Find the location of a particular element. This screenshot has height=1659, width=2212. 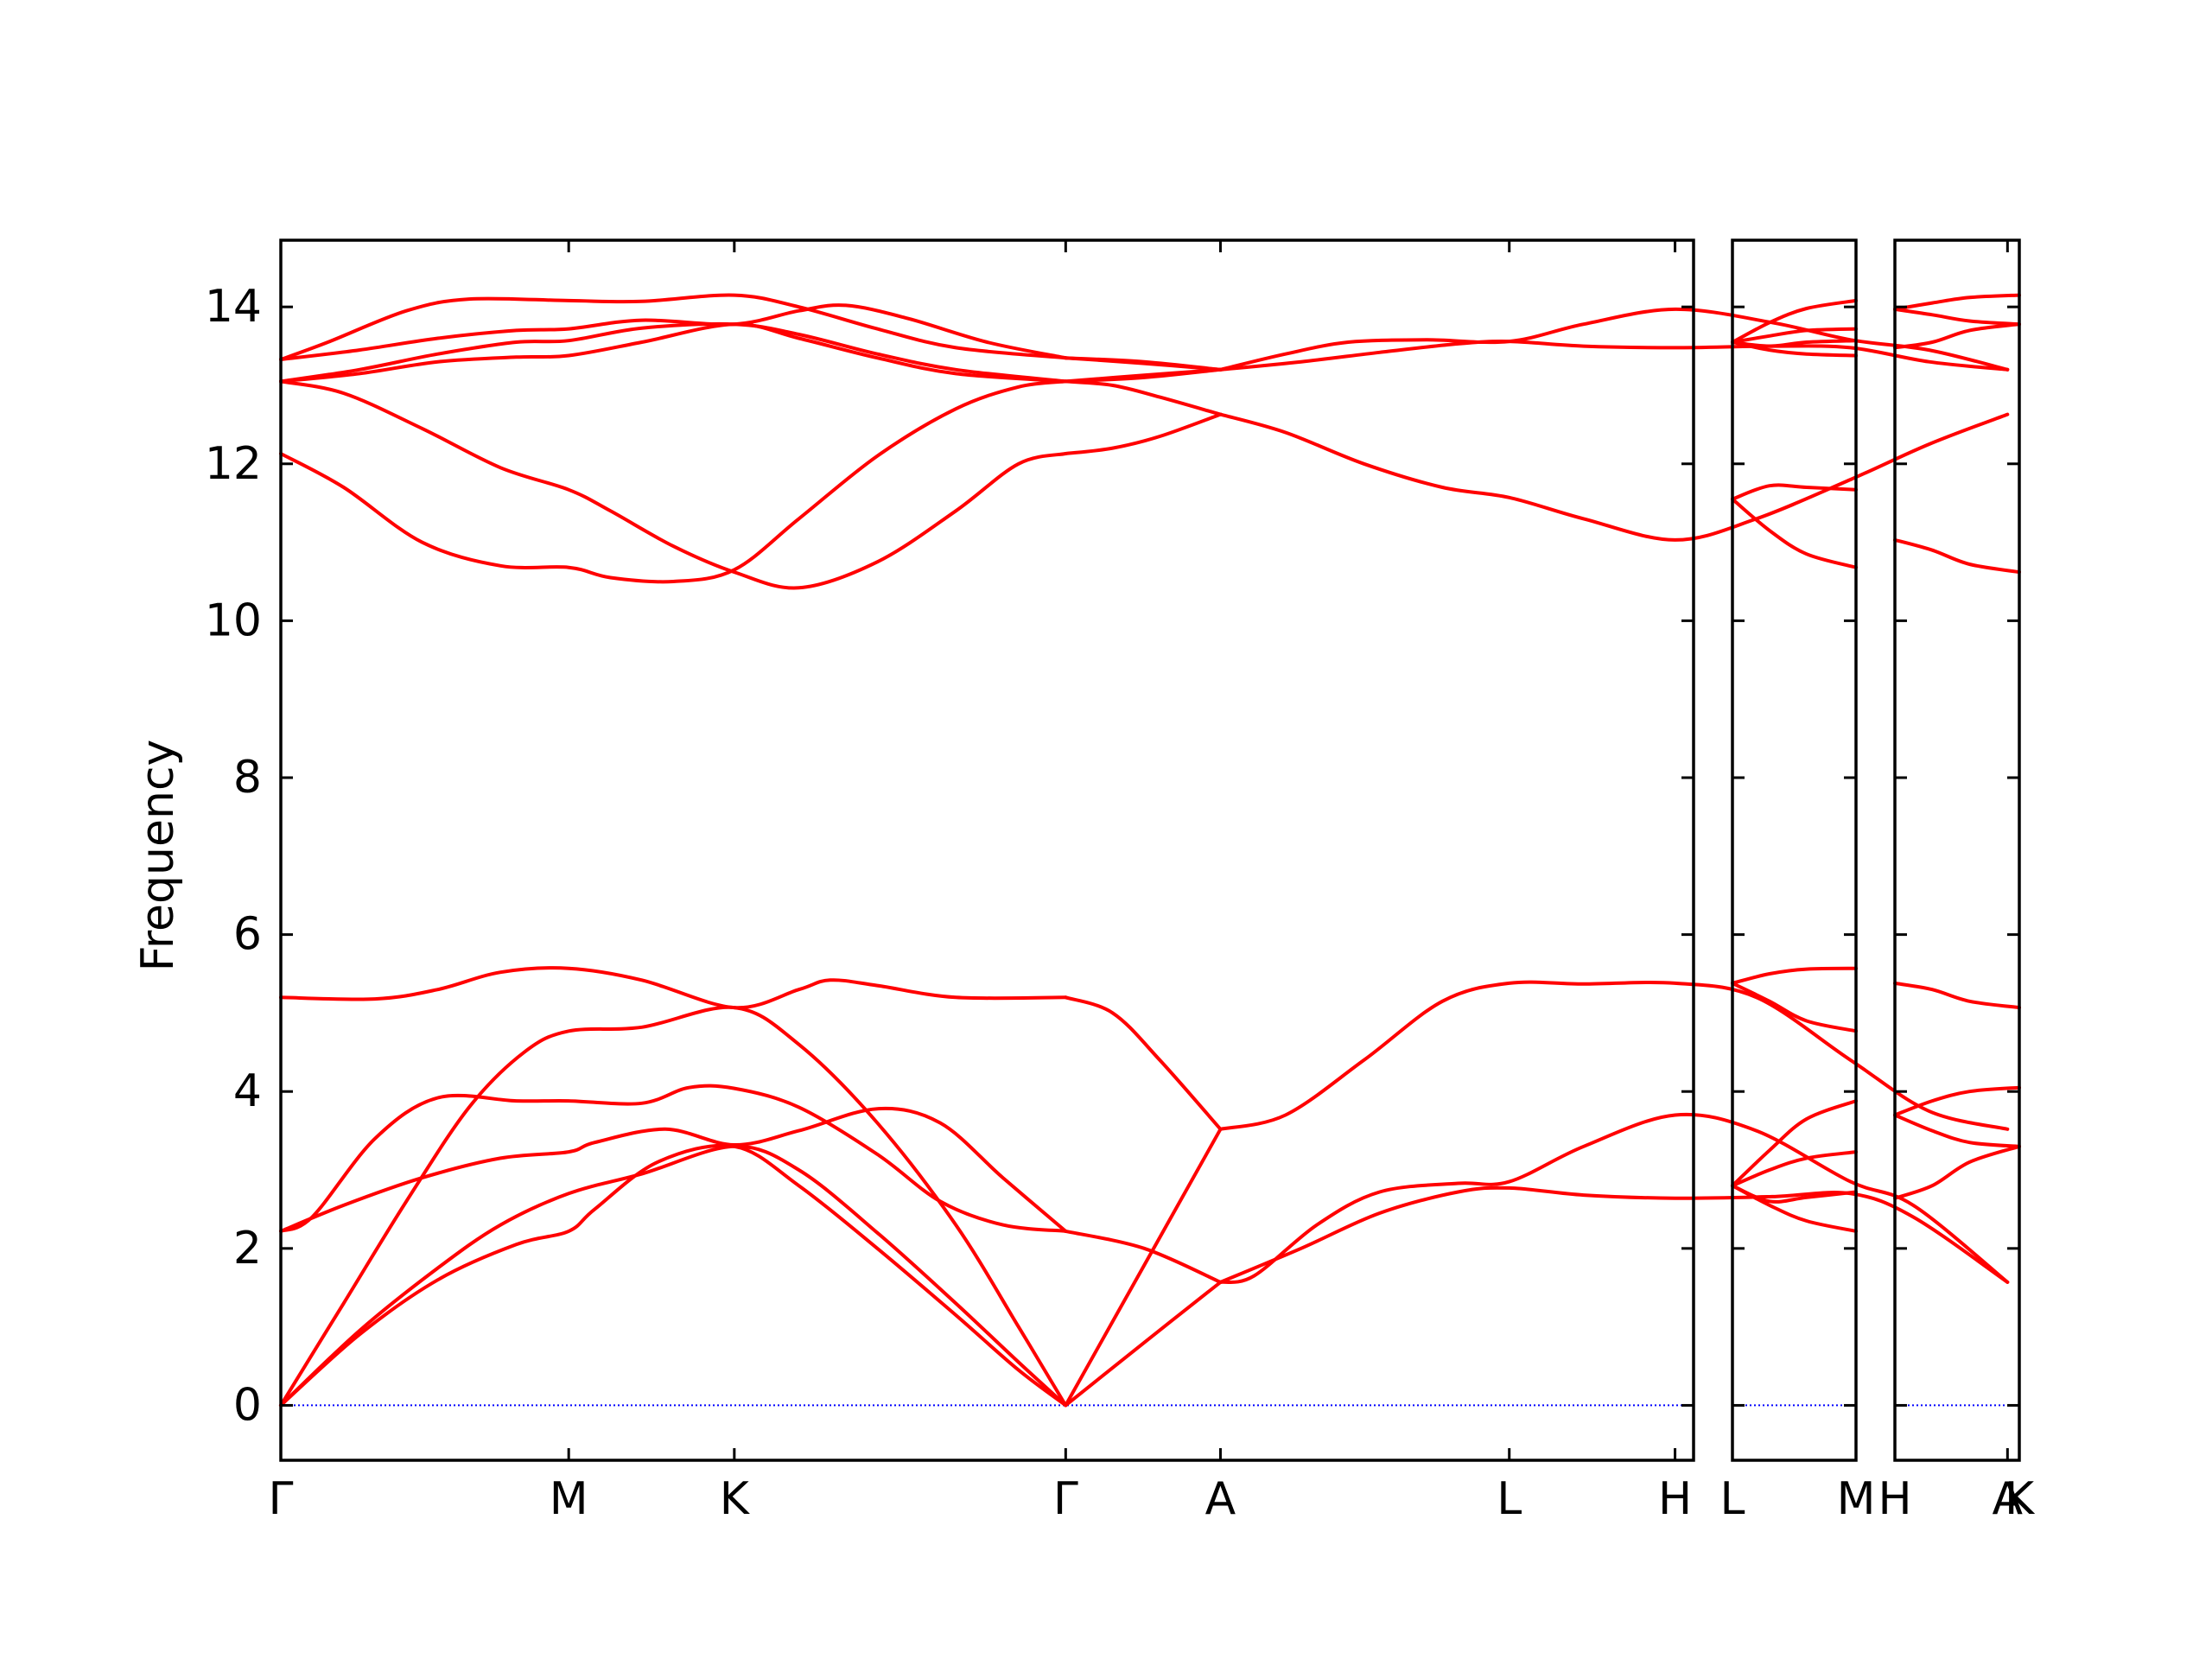

y-tick-label: 2 is located at coordinates (247, 1248).